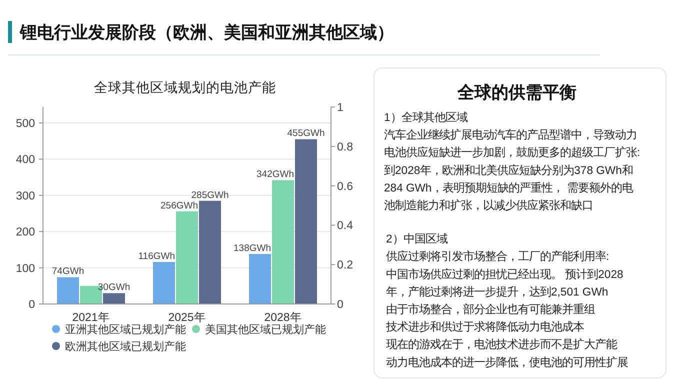 This screenshot has width=693, height=386. I want to click on text: 到2028年，欧洲和北美供应短缺分别为378 GWh和, so click(508, 170).